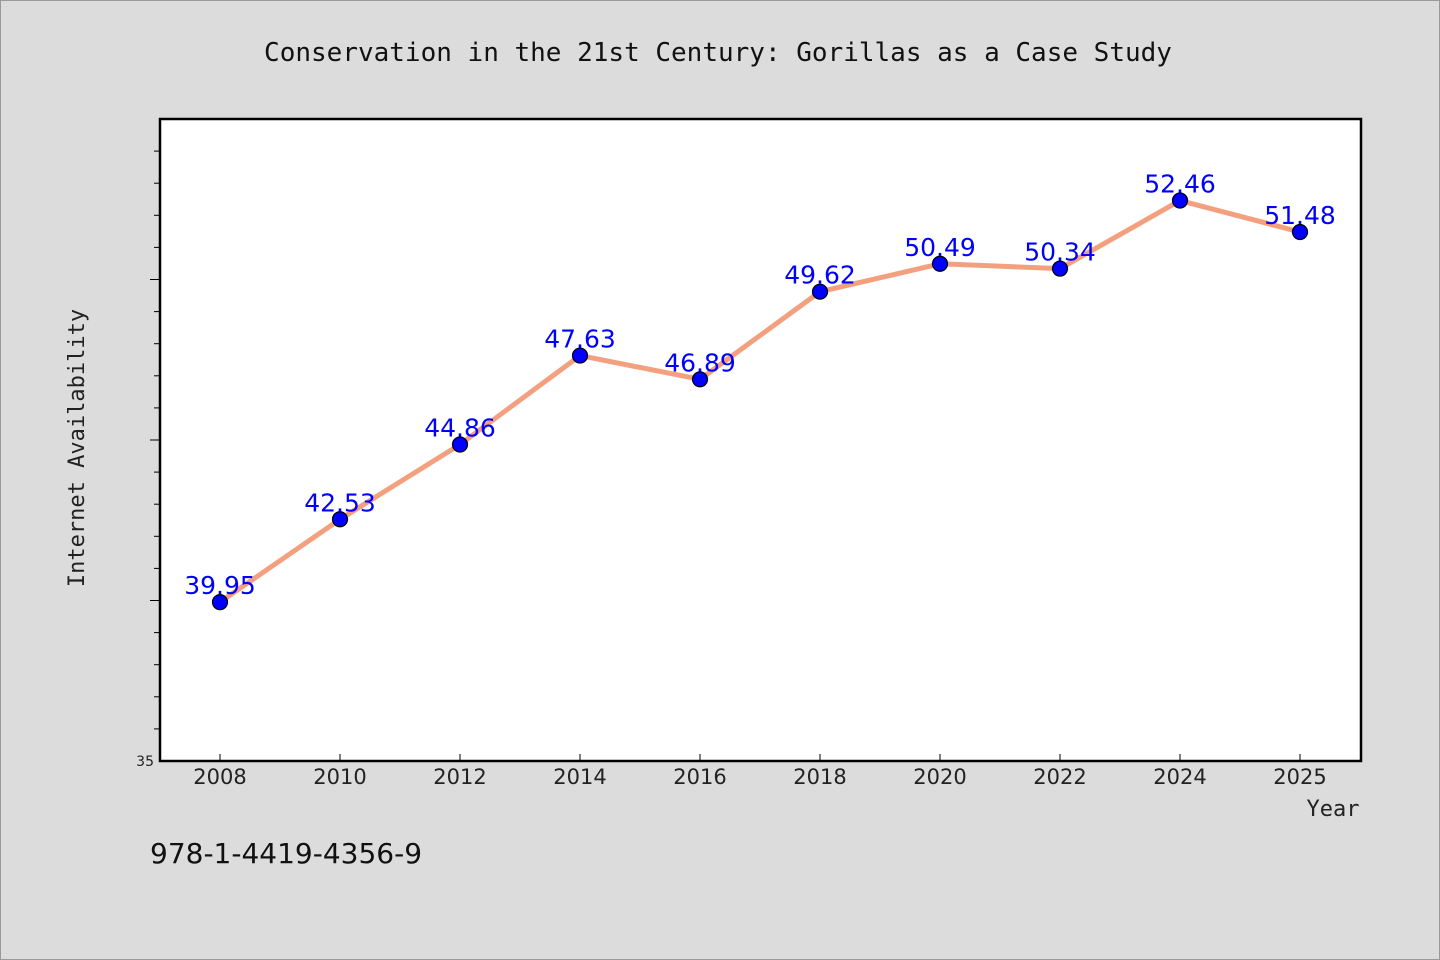  What do you see at coordinates (700, 362) in the screenshot?
I see `data-label: 46.89` at bounding box center [700, 362].